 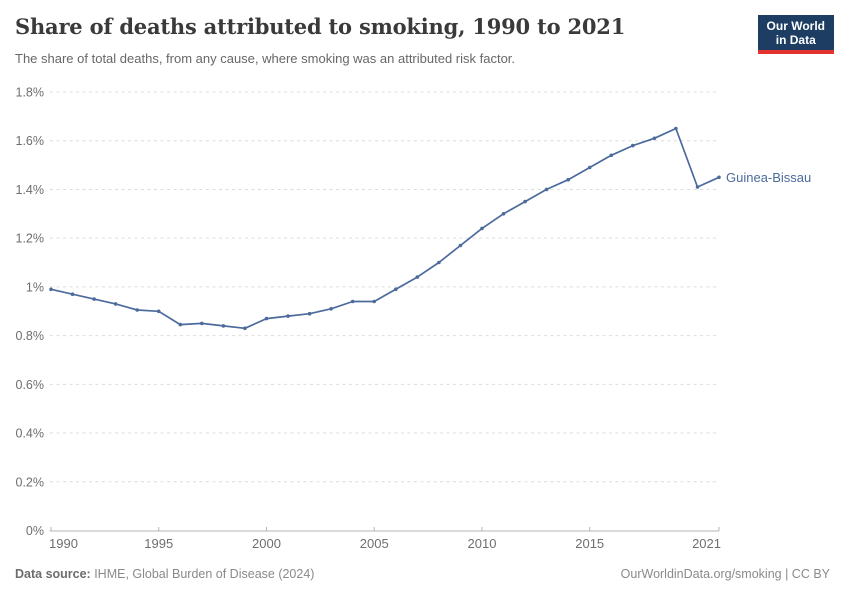 What do you see at coordinates (374, 543) in the screenshot?
I see `x-axis-tick-label: 2005` at bounding box center [374, 543].